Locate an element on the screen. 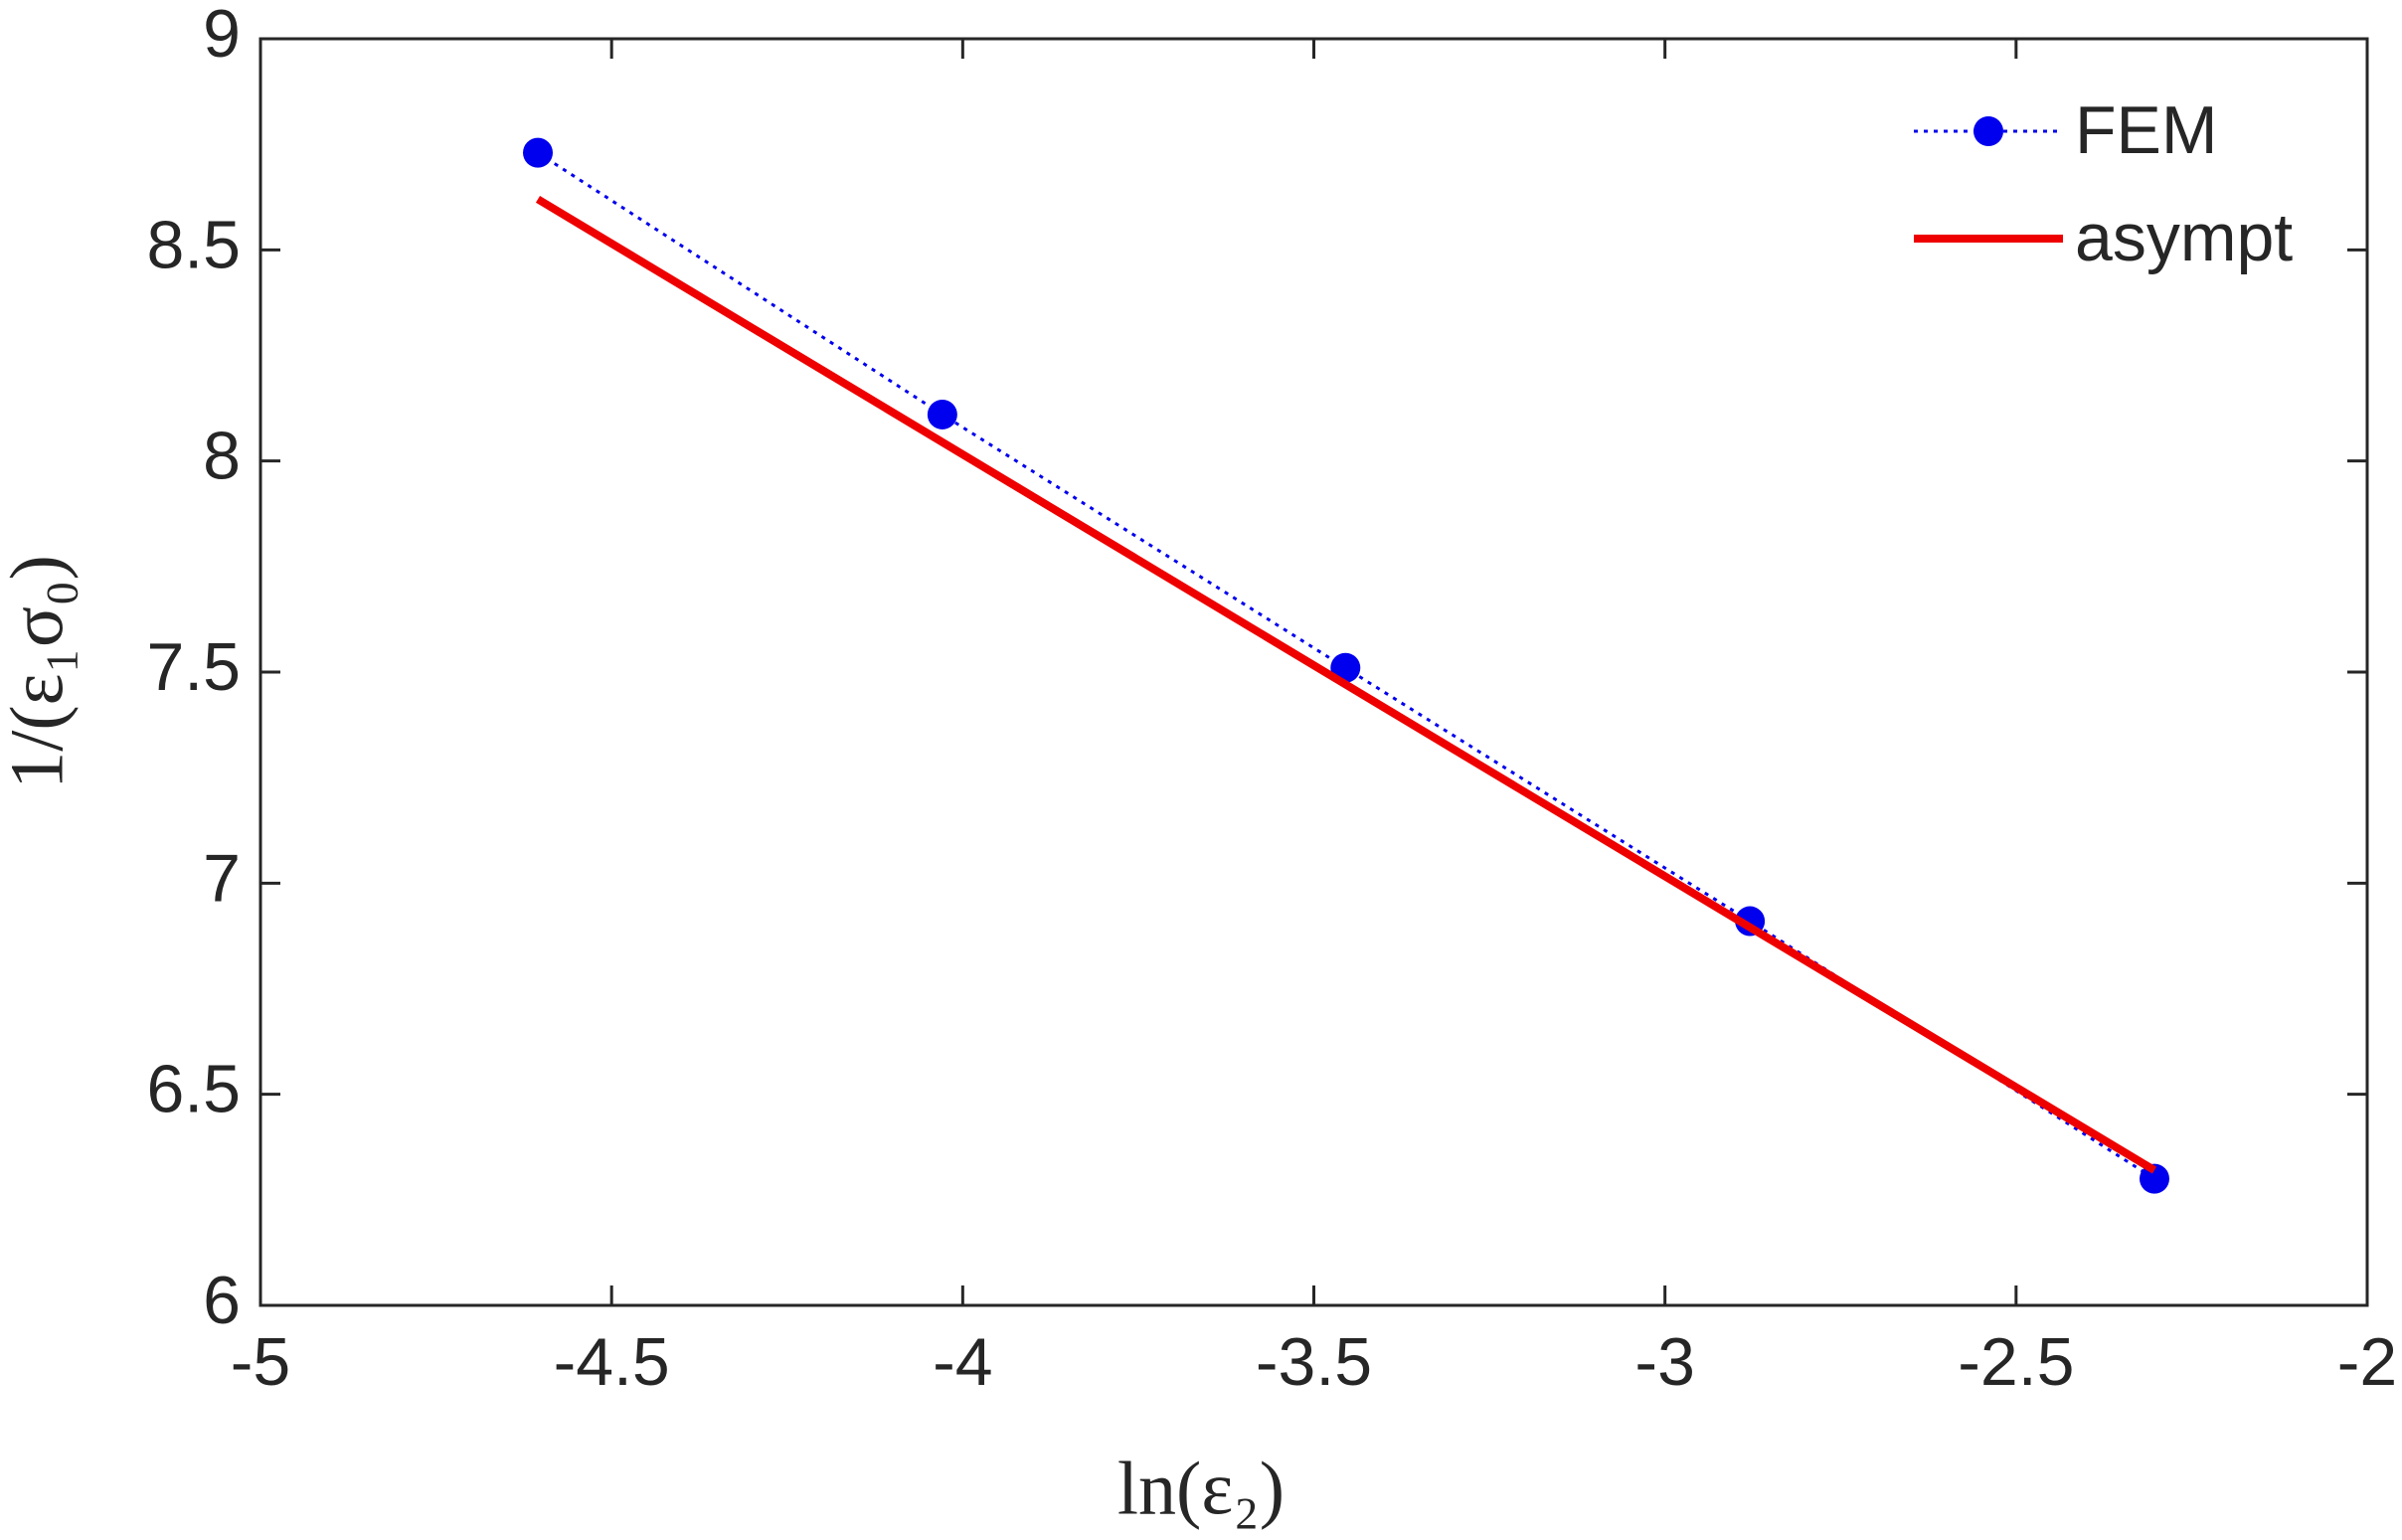 Image resolution: width=2402 pixels, height=1540 pixels. x-tick-label: -3 is located at coordinates (1664, 1362).